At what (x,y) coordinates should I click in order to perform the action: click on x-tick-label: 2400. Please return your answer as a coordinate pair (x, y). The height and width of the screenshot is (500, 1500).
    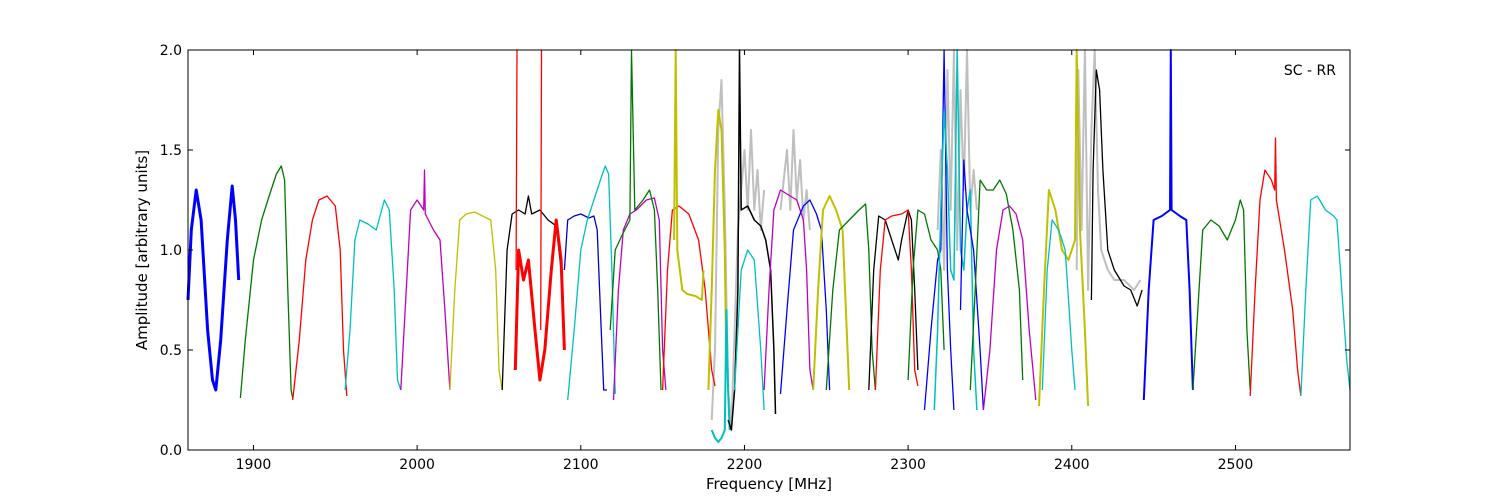
    Looking at the image, I should click on (1072, 465).